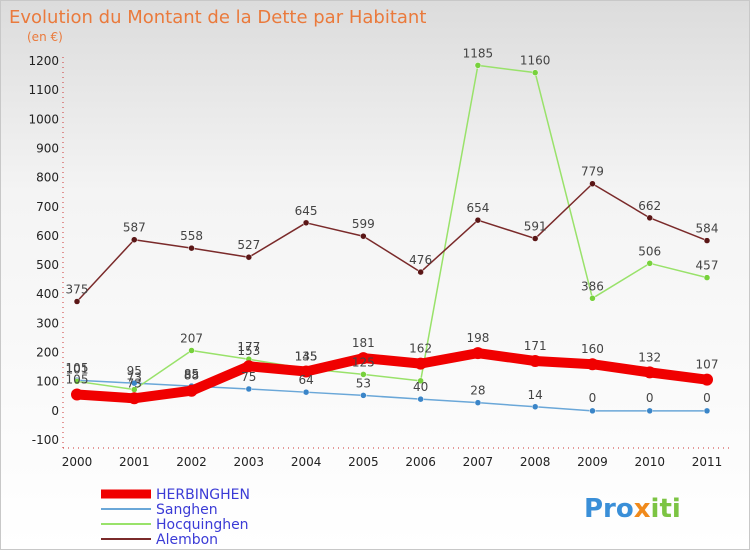 The width and height of the screenshot is (750, 551). What do you see at coordinates (477, 208) in the screenshot?
I see `data-label-alembon: 654` at bounding box center [477, 208].